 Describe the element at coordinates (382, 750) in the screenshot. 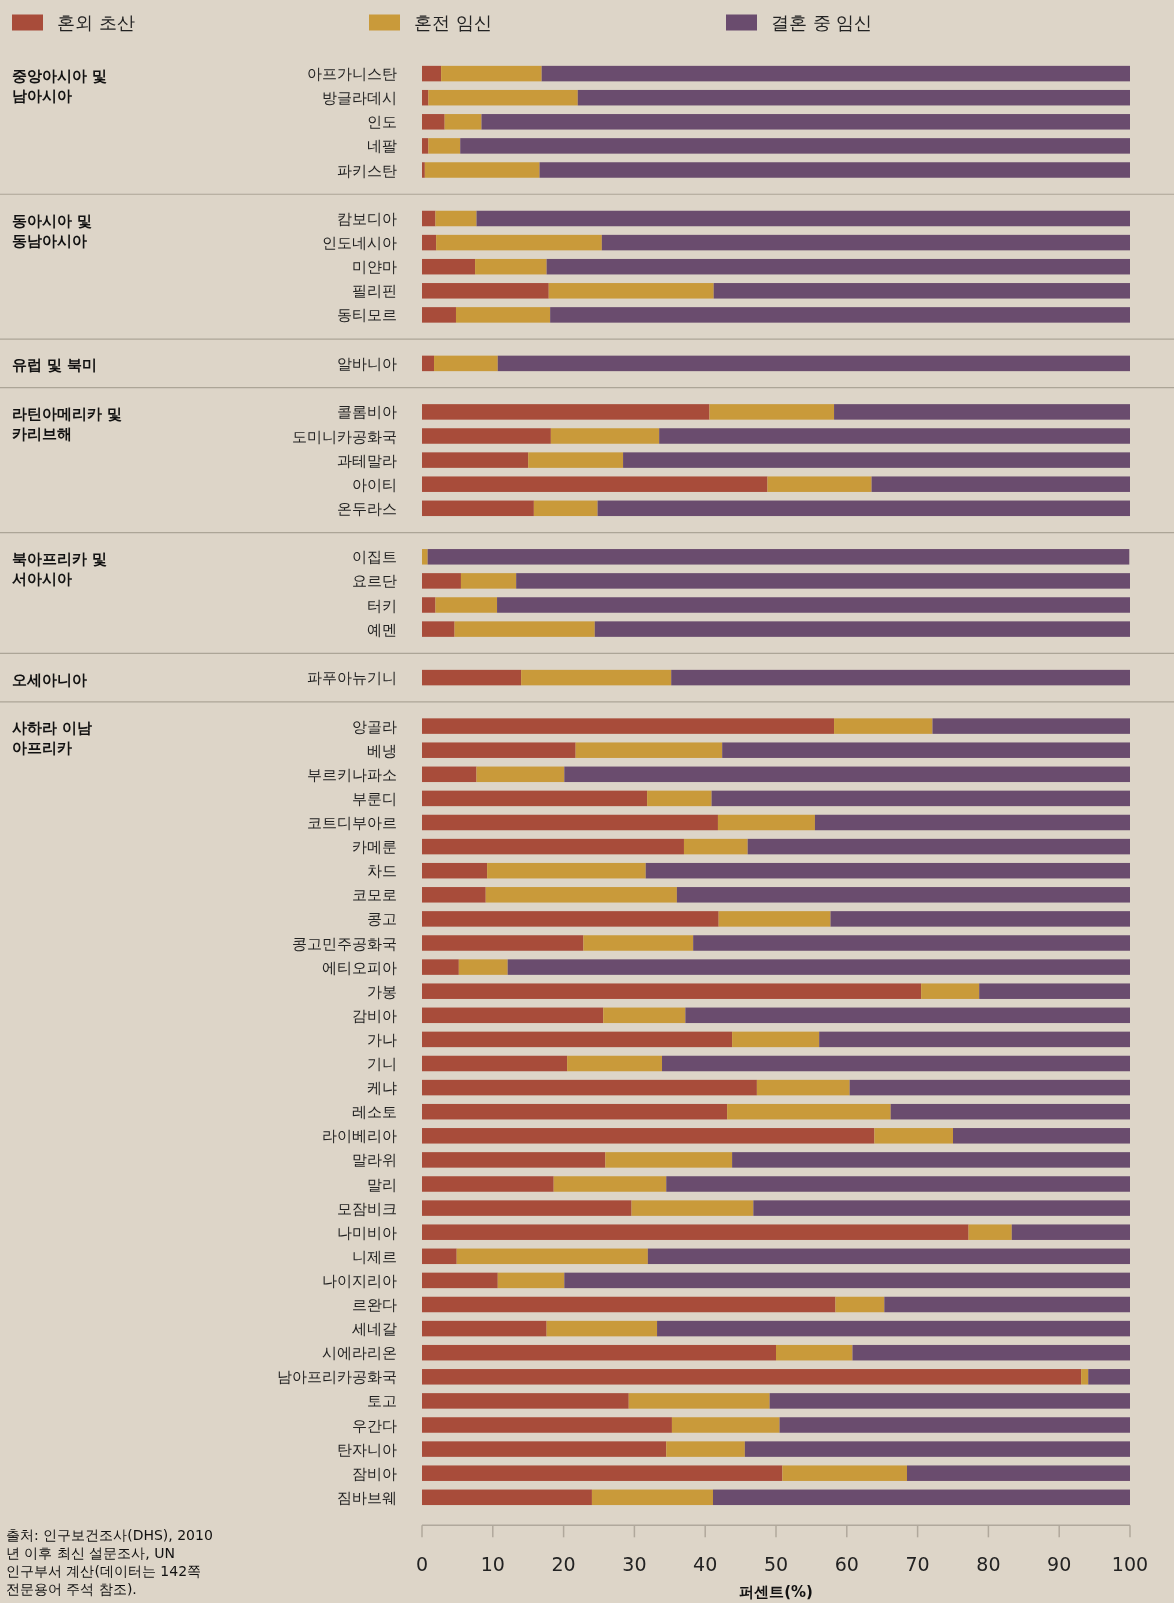

I see `y-tick-label: 베냉` at that location.